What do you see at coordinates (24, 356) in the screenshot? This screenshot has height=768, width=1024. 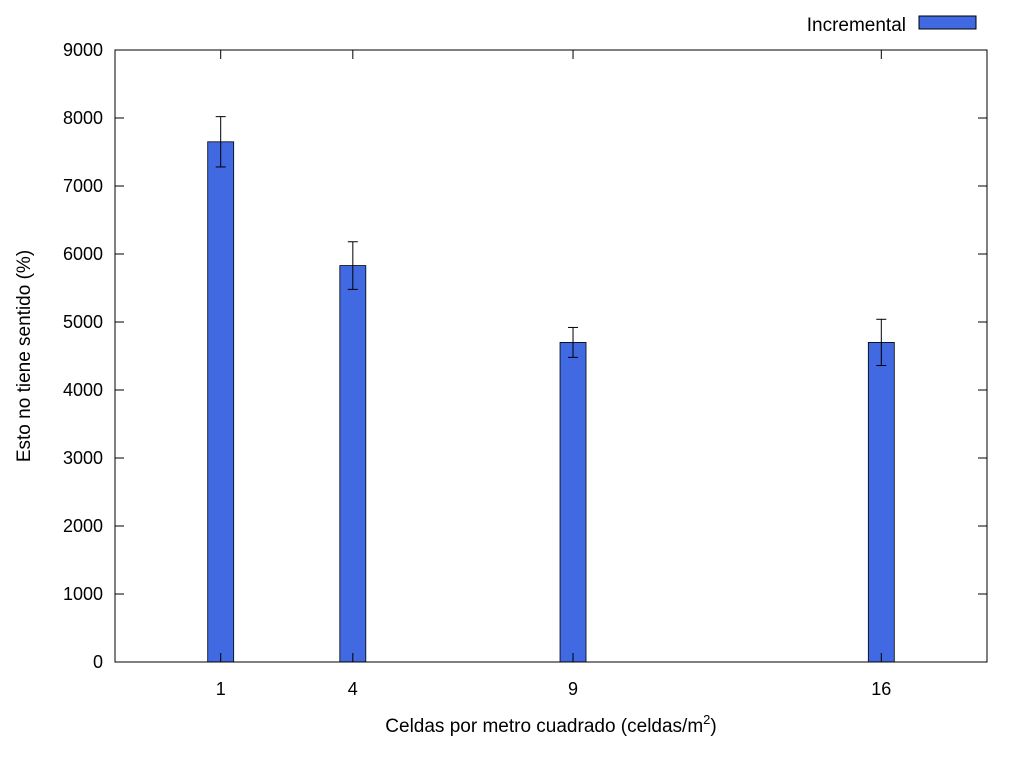 I see `y-axis-title: Esto no tiene sentido (%)` at bounding box center [24, 356].